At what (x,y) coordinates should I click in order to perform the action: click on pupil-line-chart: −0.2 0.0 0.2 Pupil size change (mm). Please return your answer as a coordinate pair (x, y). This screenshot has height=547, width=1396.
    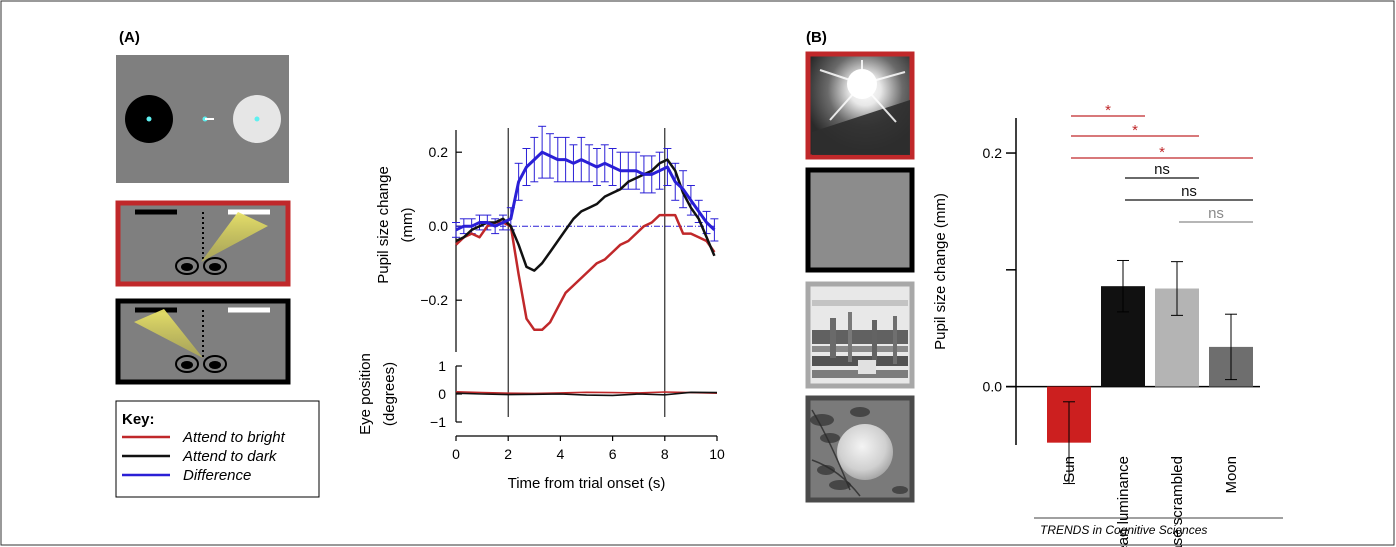
    Looking at the image, I should click on (547, 271).